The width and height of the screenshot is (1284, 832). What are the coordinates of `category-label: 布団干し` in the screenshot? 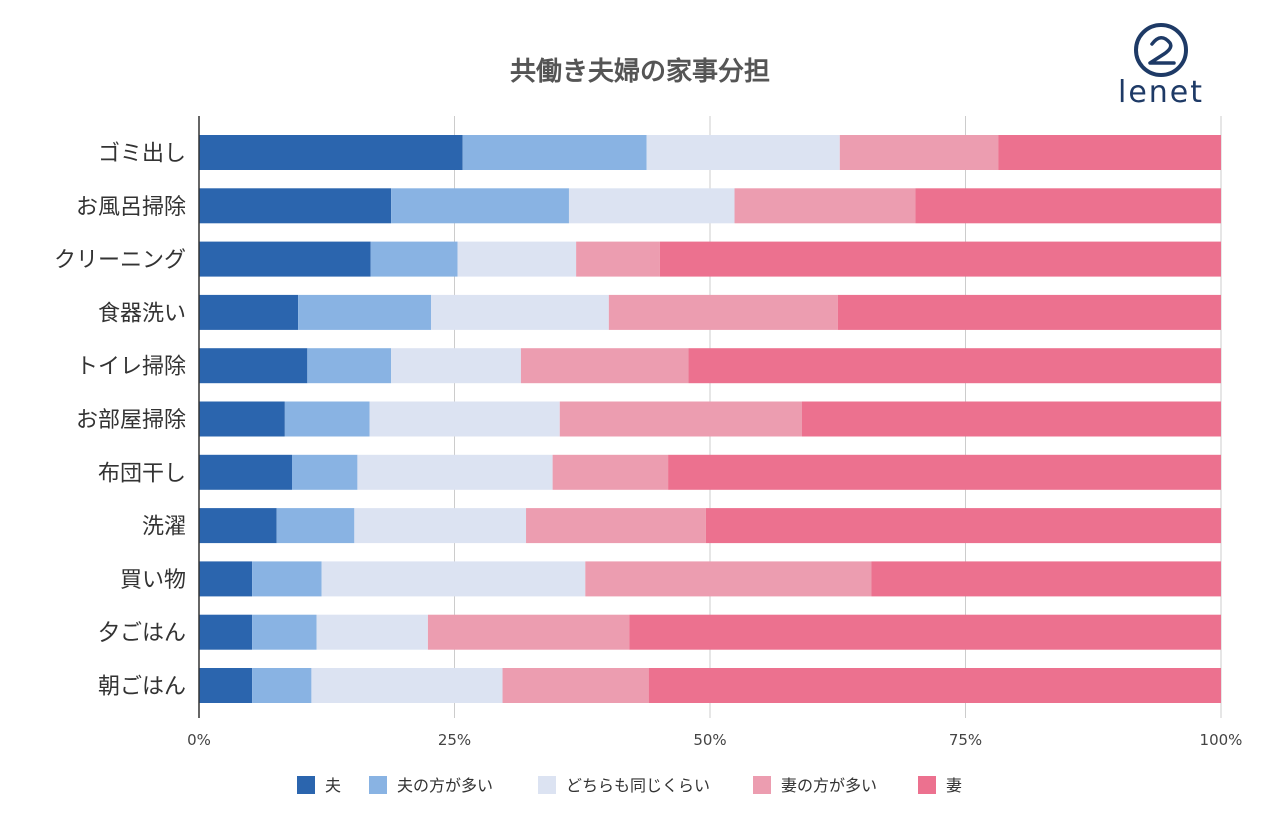 It's located at (142, 473).